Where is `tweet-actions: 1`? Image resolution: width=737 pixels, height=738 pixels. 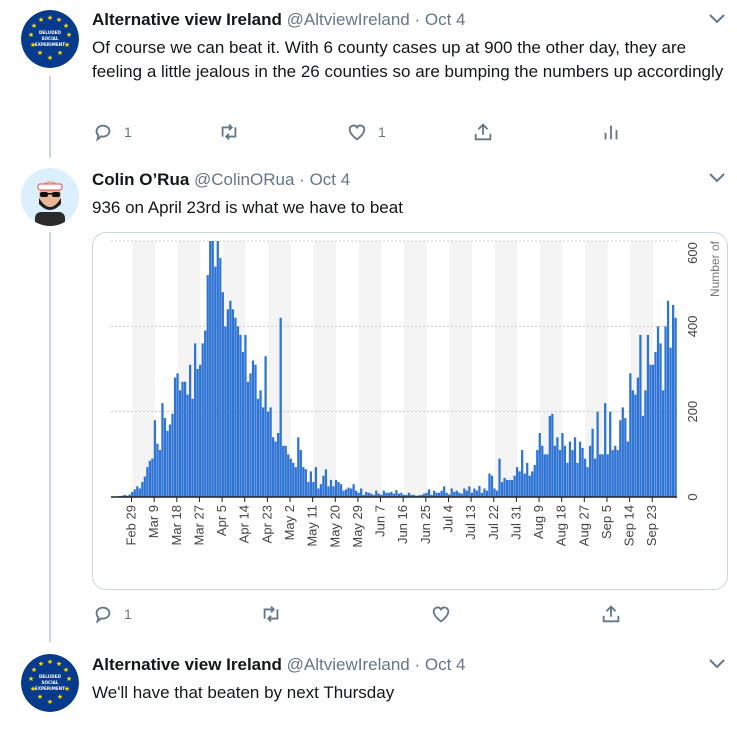 tweet-actions: 1 is located at coordinates (372, 614).